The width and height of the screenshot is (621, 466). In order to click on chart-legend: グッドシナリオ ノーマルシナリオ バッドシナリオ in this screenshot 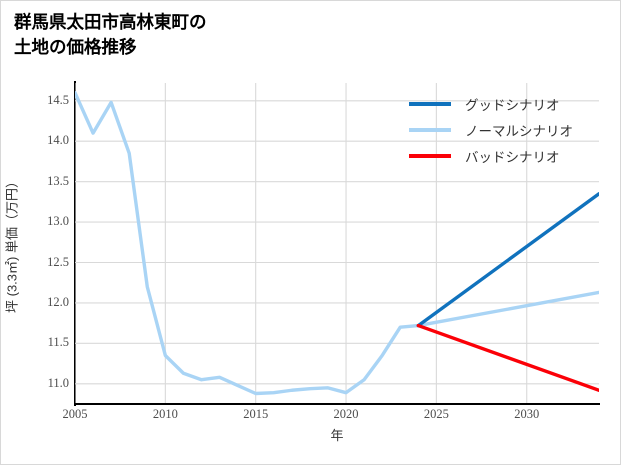, I will do `click(512, 130)`.